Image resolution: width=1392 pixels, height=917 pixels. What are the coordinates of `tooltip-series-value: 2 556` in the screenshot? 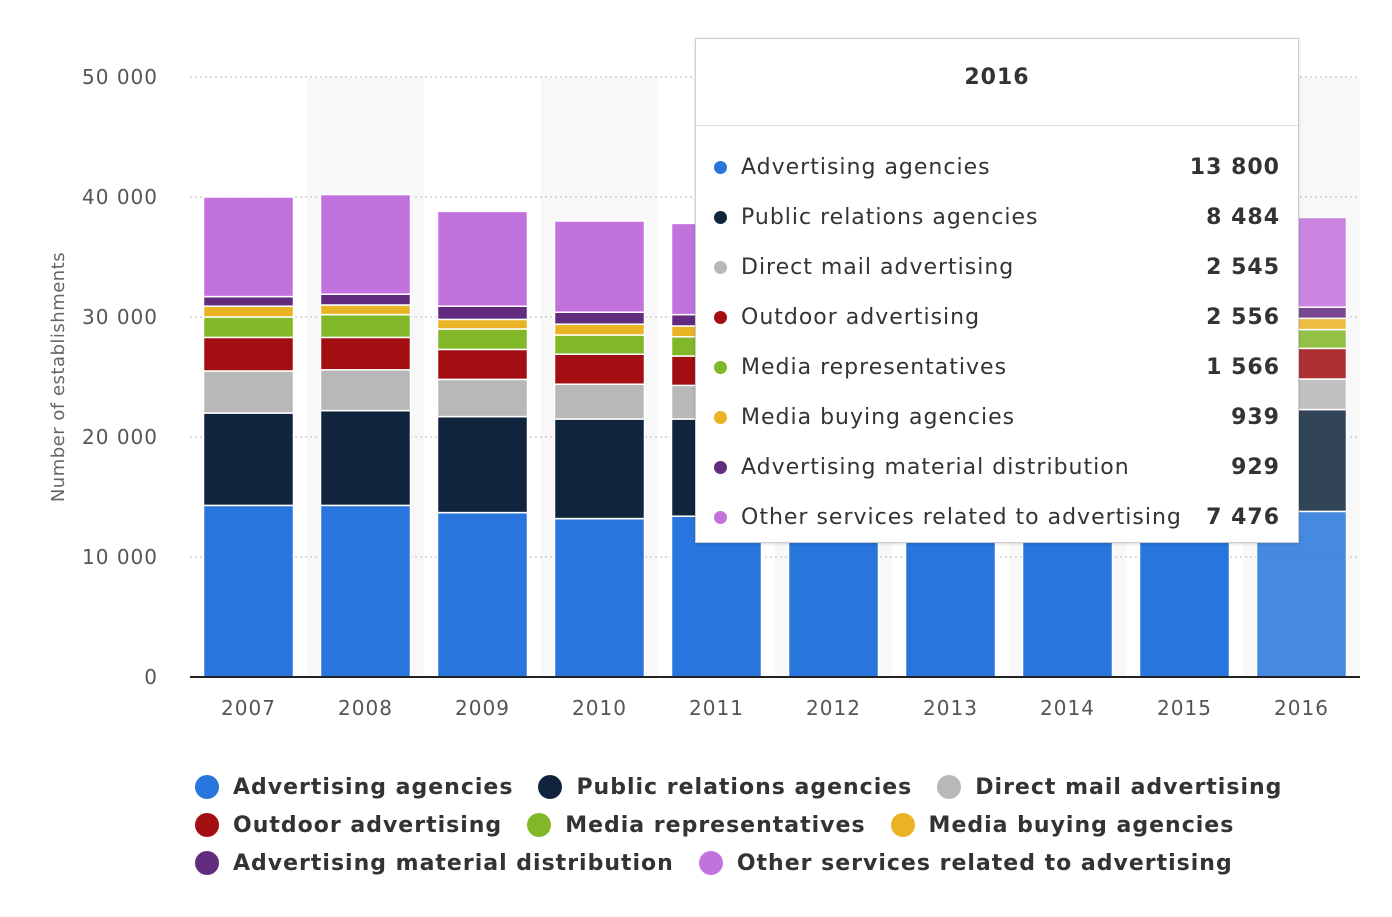 It's located at (1243, 317).